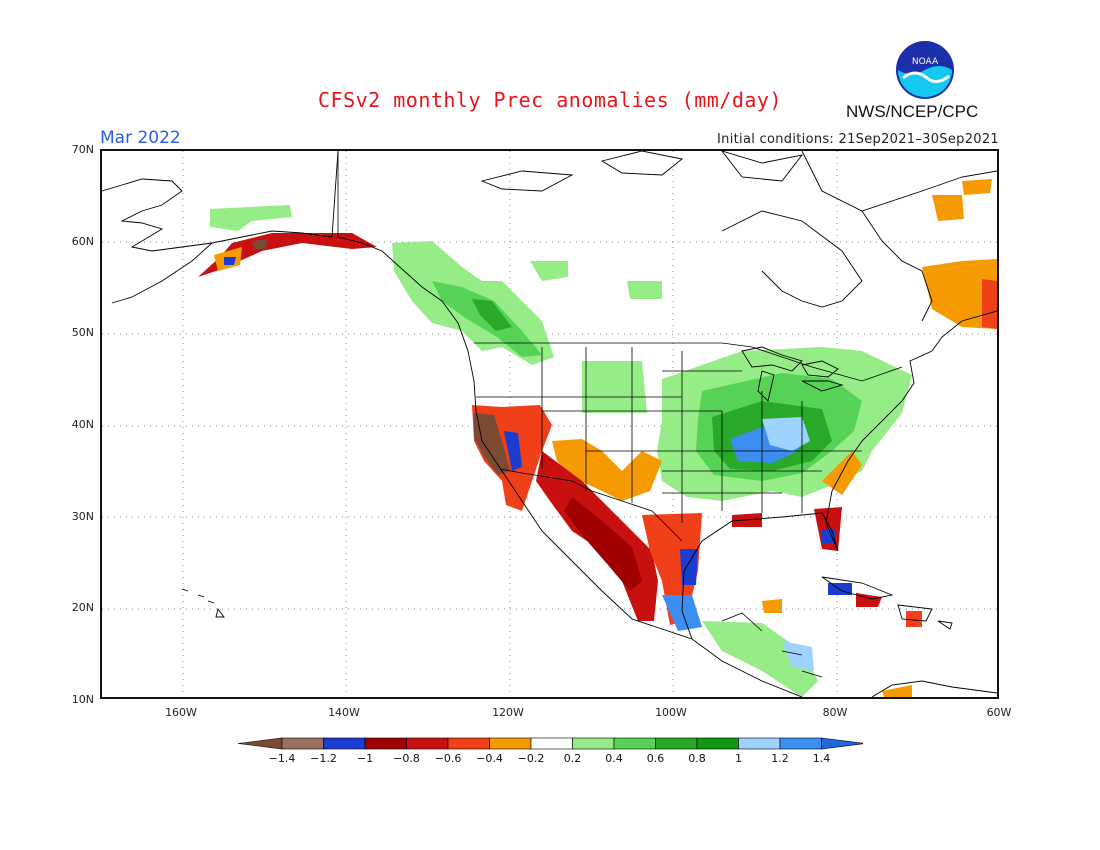 This screenshot has height=850, width=1100. Describe the element at coordinates (977, 187) in the screenshot. I see `anomaly-baffin-dry` at that location.